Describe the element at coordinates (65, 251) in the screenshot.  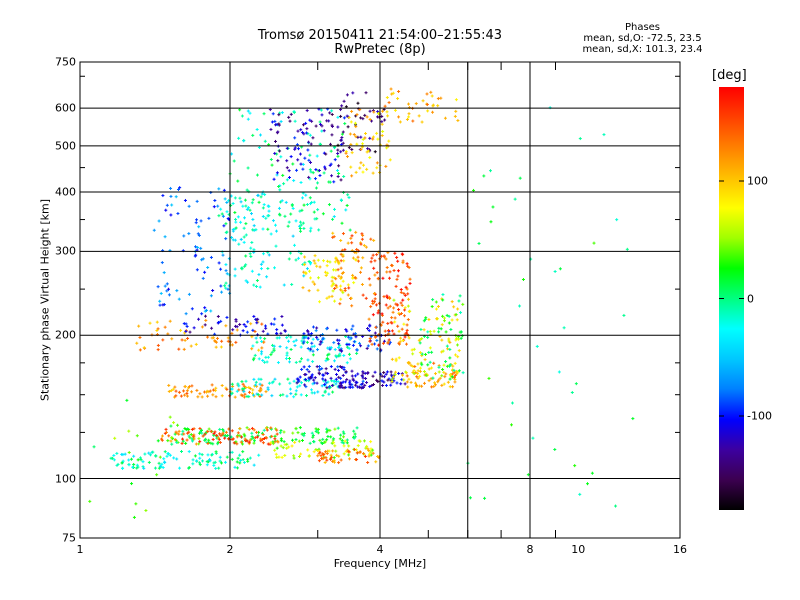
I see `y-tick-label: 300` at that location.